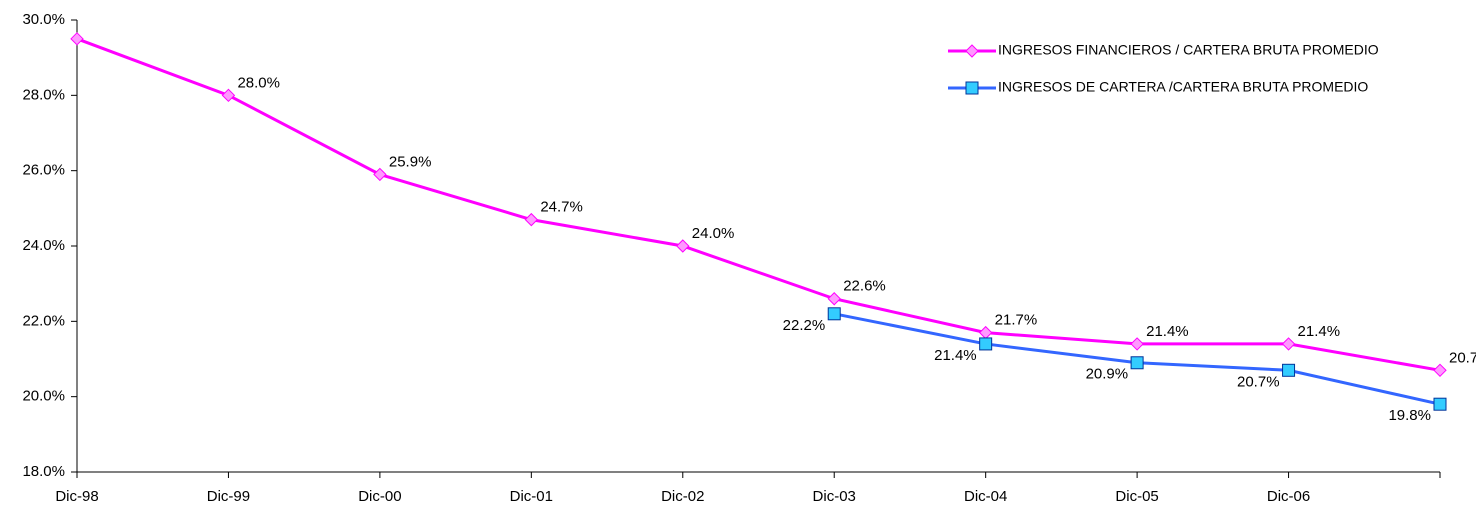  What do you see at coordinates (561, 207) in the screenshot?
I see `data-label: 24.7%` at bounding box center [561, 207].